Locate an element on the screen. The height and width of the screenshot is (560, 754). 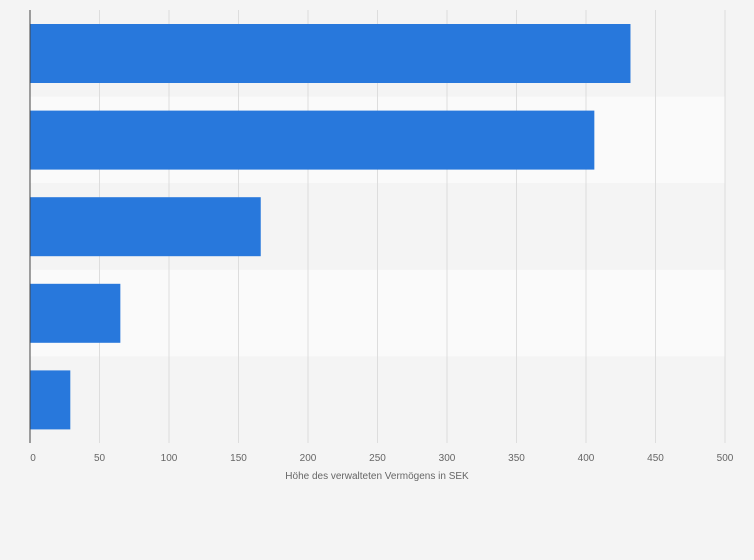
x-tick-label: 350 is located at coordinates (516, 458).